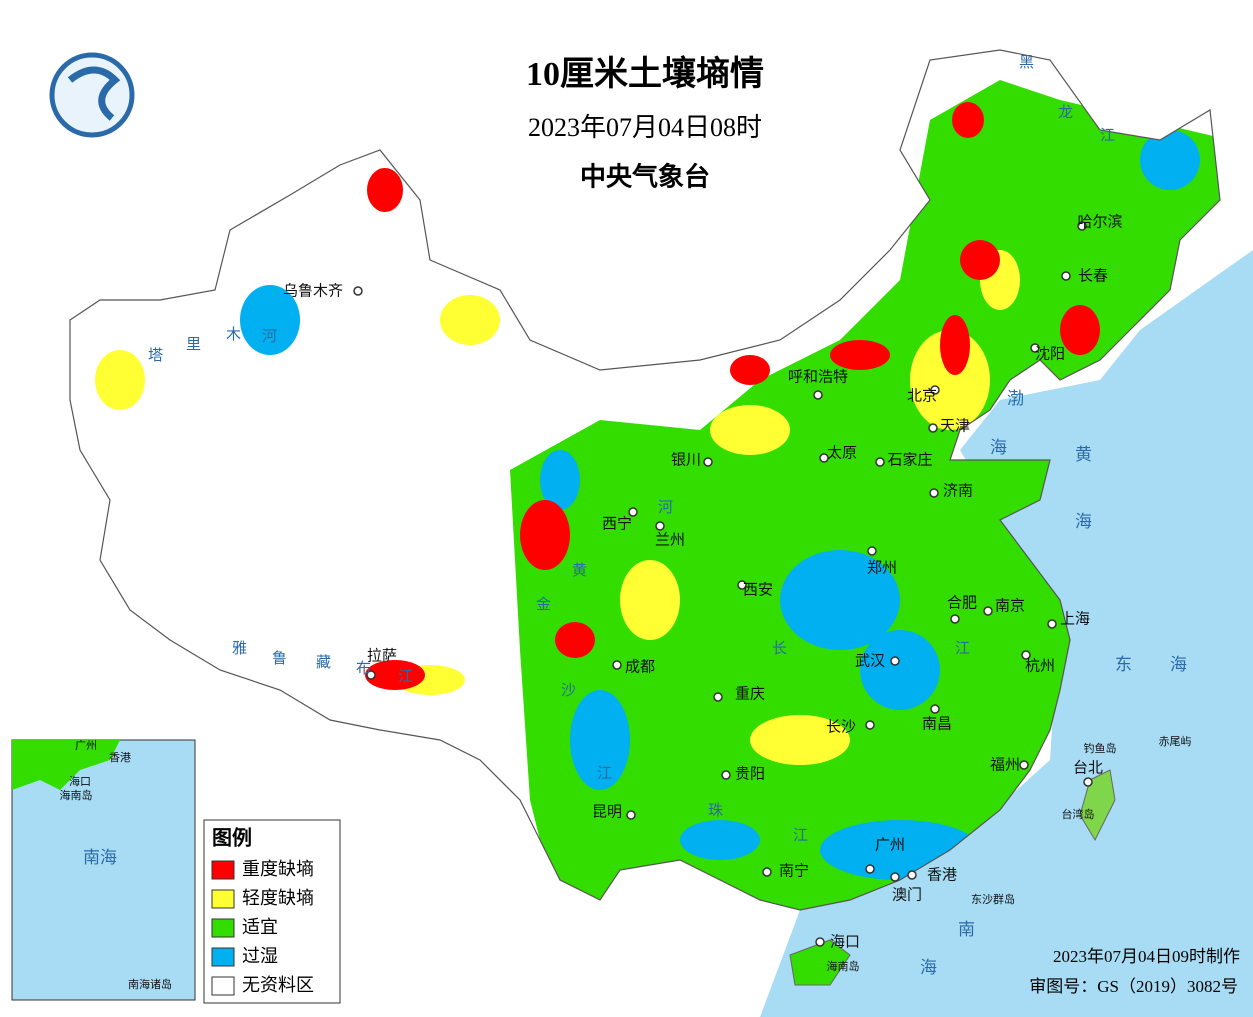  What do you see at coordinates (622, 538) in the screenshot?
I see `river-label: 黄河` at bounding box center [622, 538].